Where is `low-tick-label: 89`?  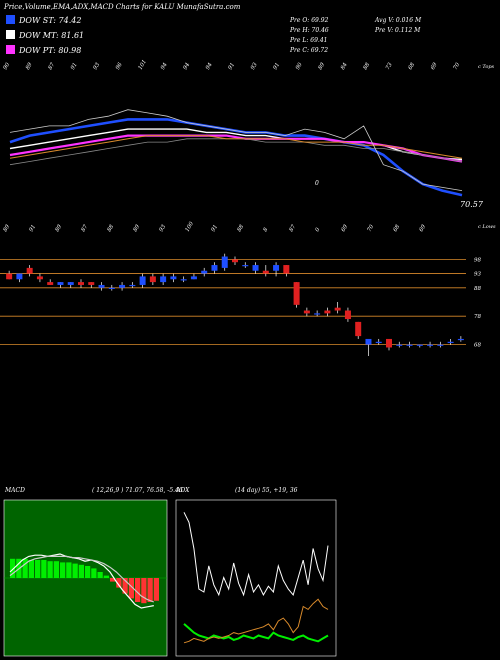
low-tick-label: 89 is located at coordinates (137, 228).